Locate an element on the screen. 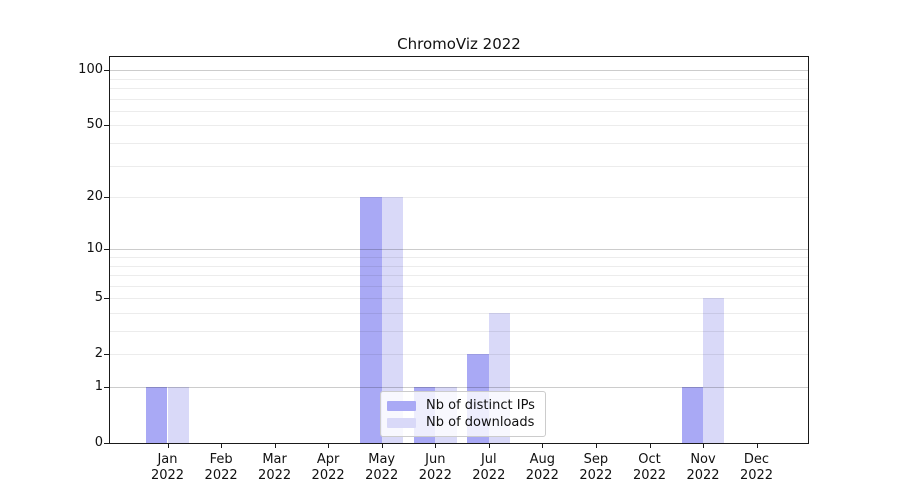 The height and width of the screenshot is (500, 900). bar-downloads-nov is located at coordinates (714, 370).